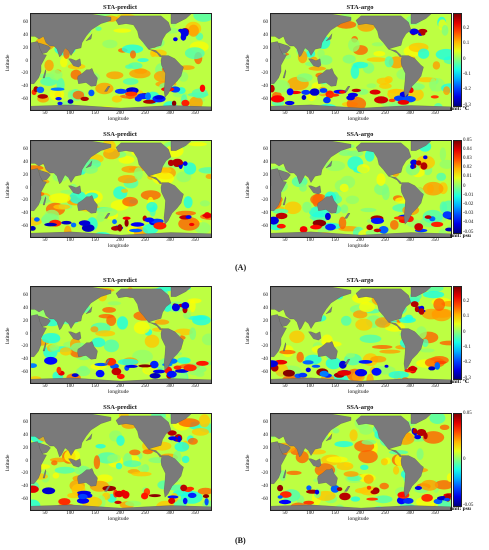 Image resolution: width=489 pixels, height=550 pixels. I want to click on colorbar-unit-label: unit: psu, so click(460, 509).